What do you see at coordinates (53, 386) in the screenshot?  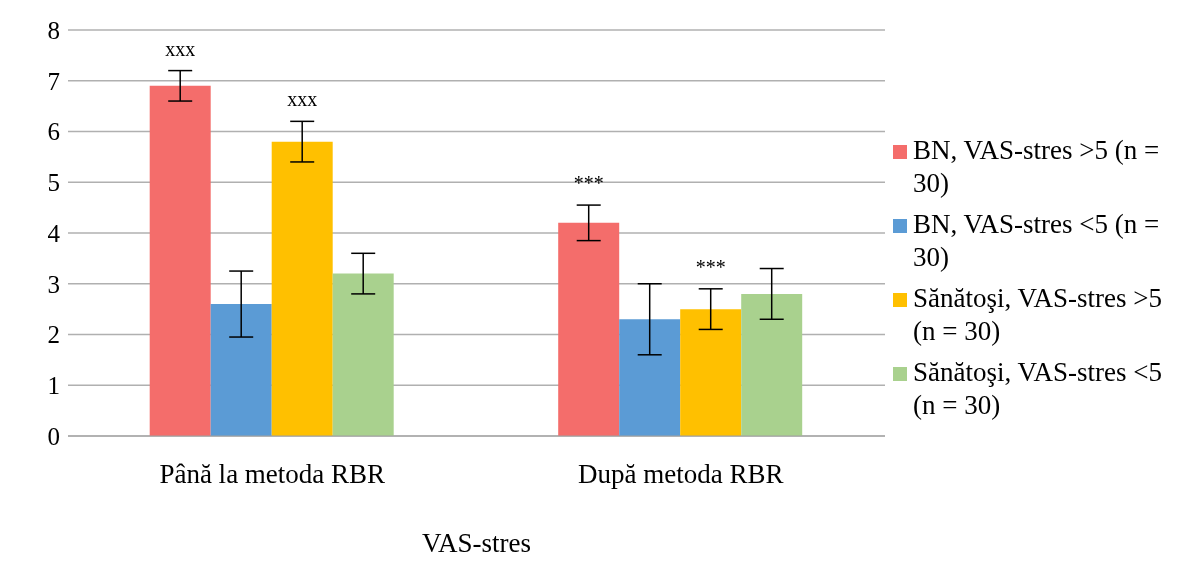 I see `y-tick-label: 1` at bounding box center [53, 386].